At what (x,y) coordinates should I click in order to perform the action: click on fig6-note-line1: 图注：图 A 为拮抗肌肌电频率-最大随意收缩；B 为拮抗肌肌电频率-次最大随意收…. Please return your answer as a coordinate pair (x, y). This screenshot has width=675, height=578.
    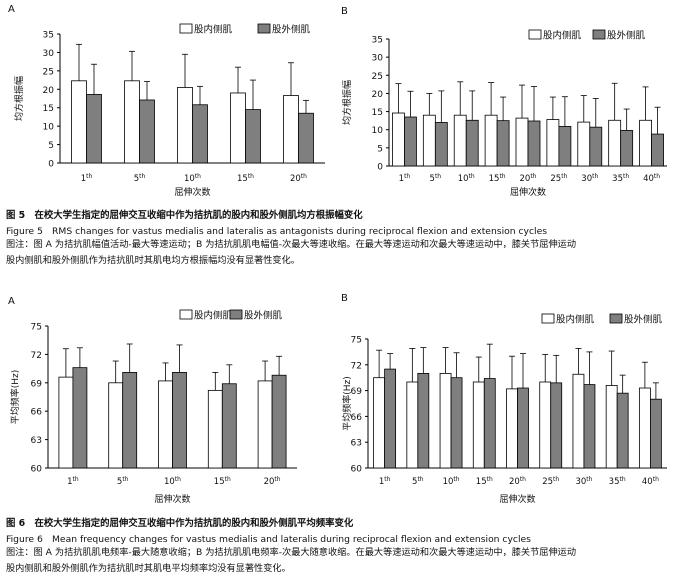
    Looking at the image, I should click on (291, 552).